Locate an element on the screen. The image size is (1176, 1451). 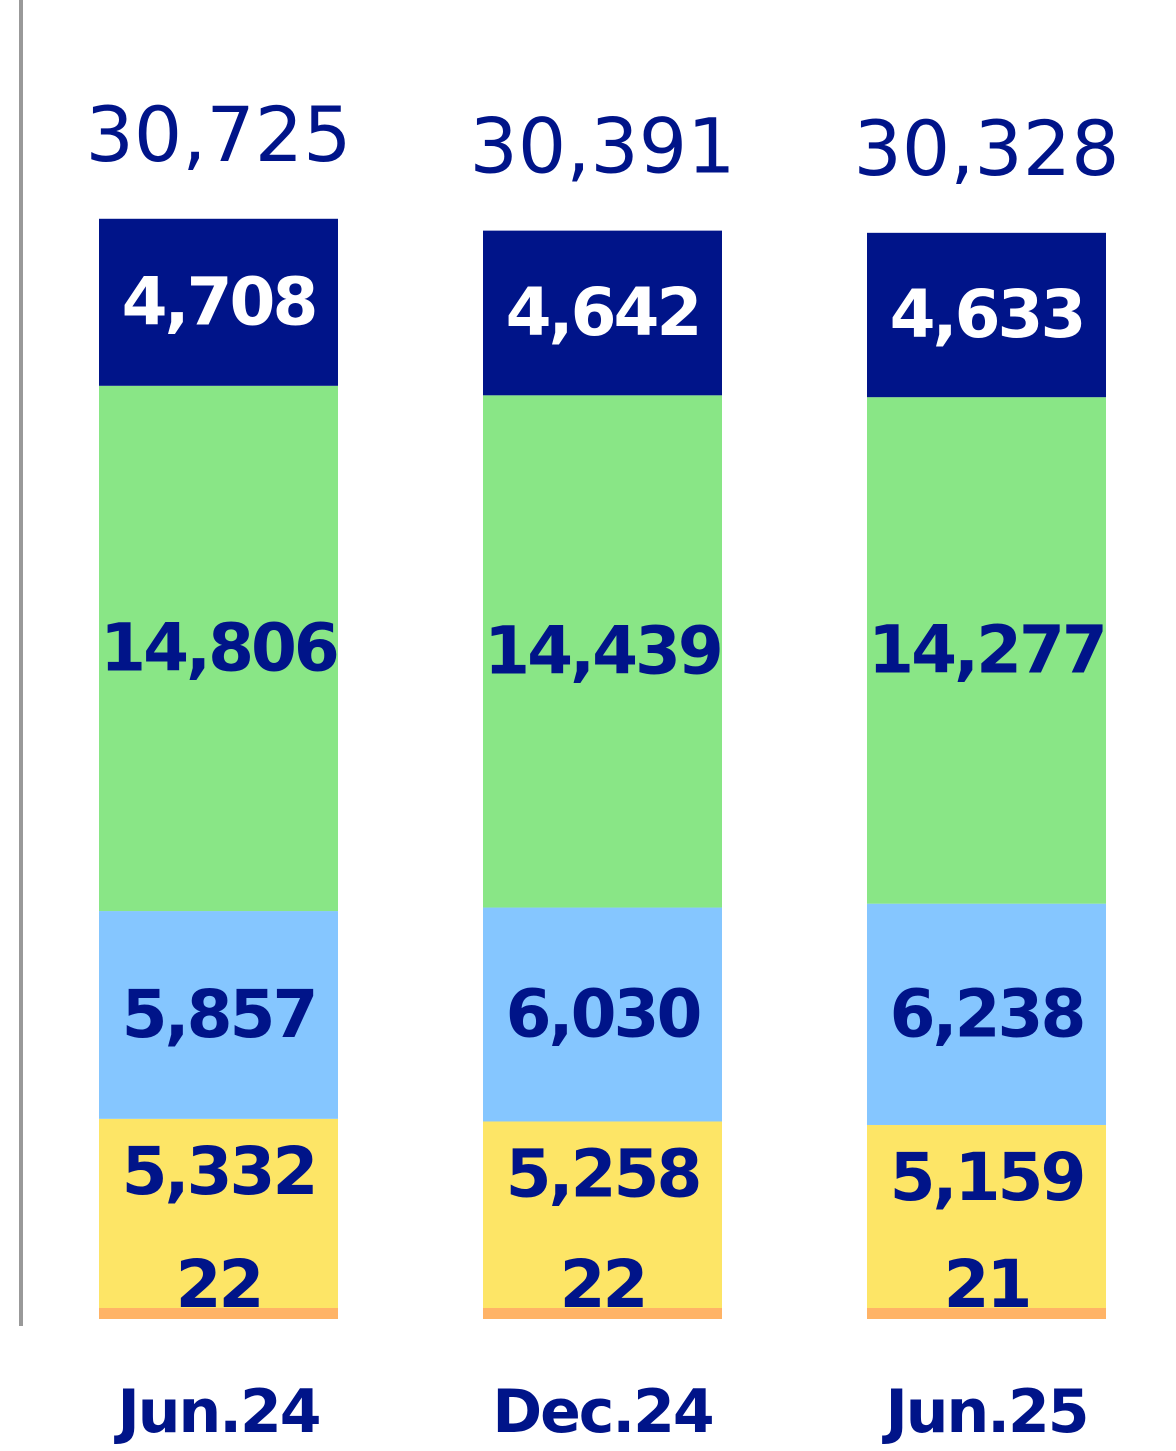
segment-value-label: 4,633 is located at coordinates (987, 314).